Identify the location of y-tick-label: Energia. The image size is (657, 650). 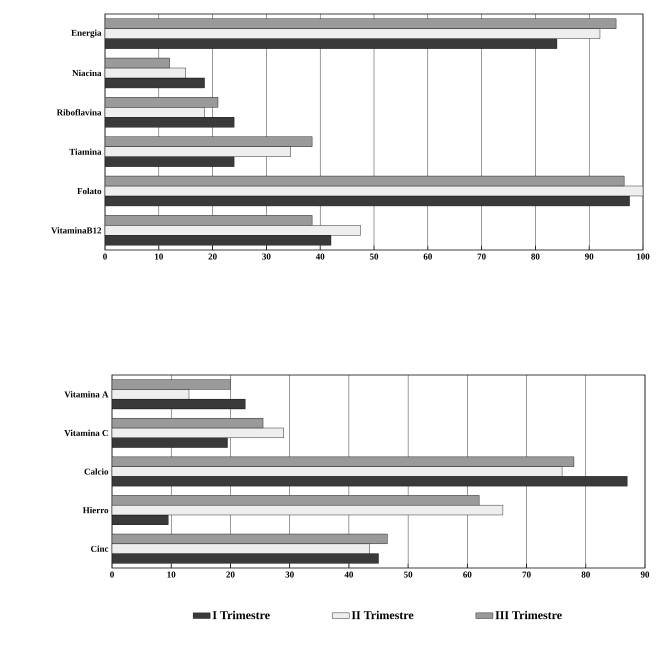
(86, 34).